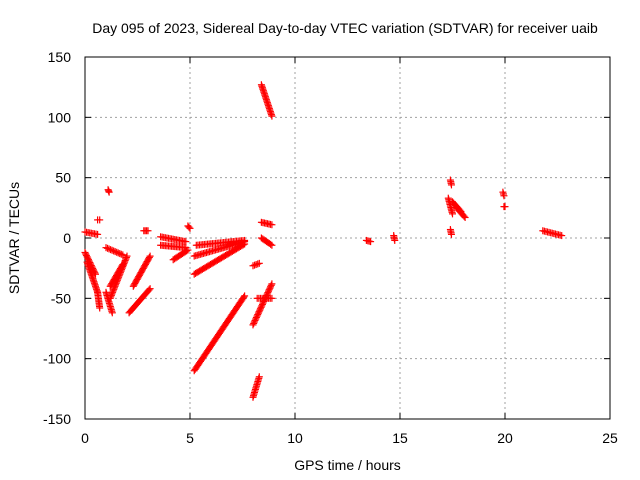 The height and width of the screenshot is (480, 640). I want to click on x-tick-label: 25, so click(610, 438).